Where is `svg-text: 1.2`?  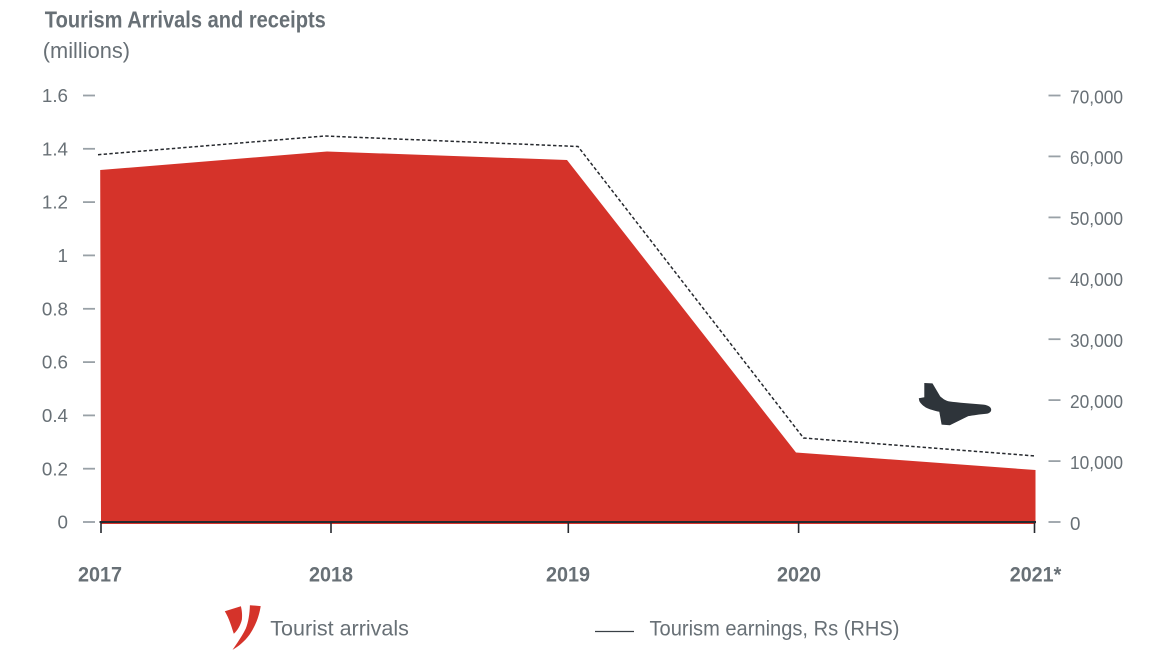 svg-text: 1.2 is located at coordinates (55, 202).